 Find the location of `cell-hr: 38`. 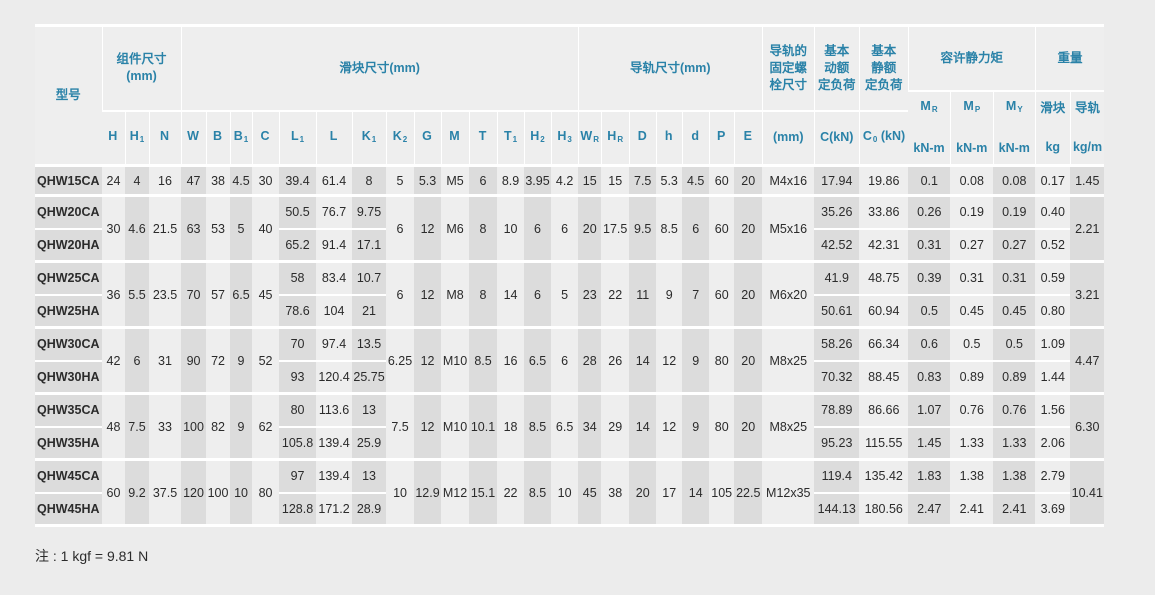

cell-hr: 38 is located at coordinates (615, 492).